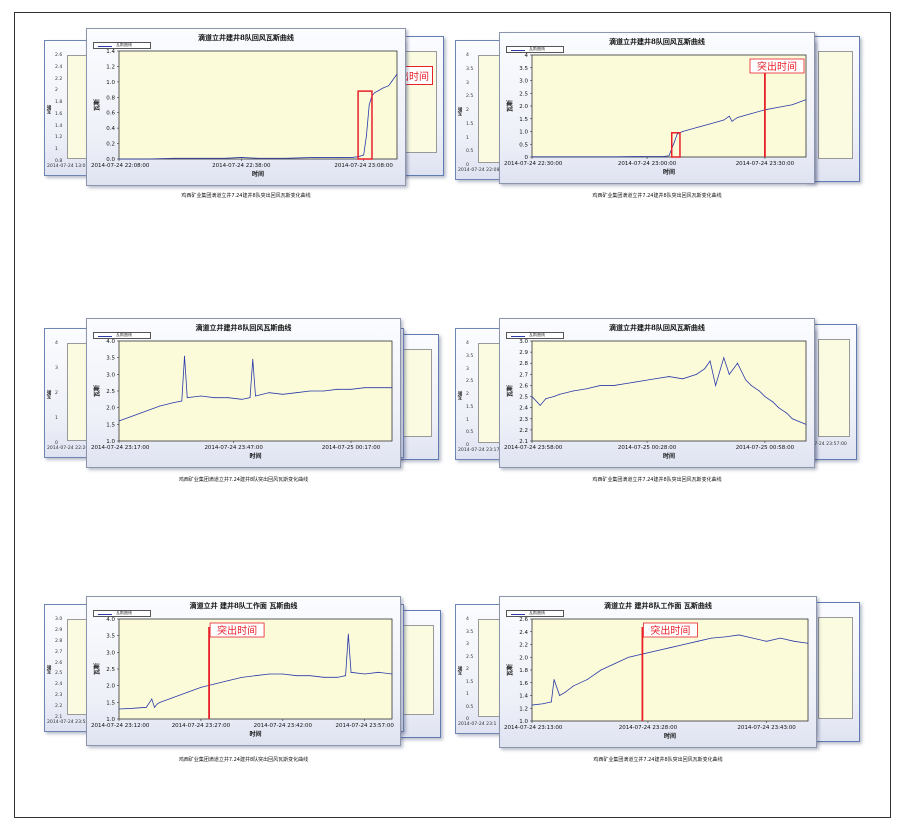 This screenshot has width=903, height=830. What do you see at coordinates (68, 722) in the screenshot?
I see `background-x-tick: 2014-07-24 23:58` at bounding box center [68, 722].